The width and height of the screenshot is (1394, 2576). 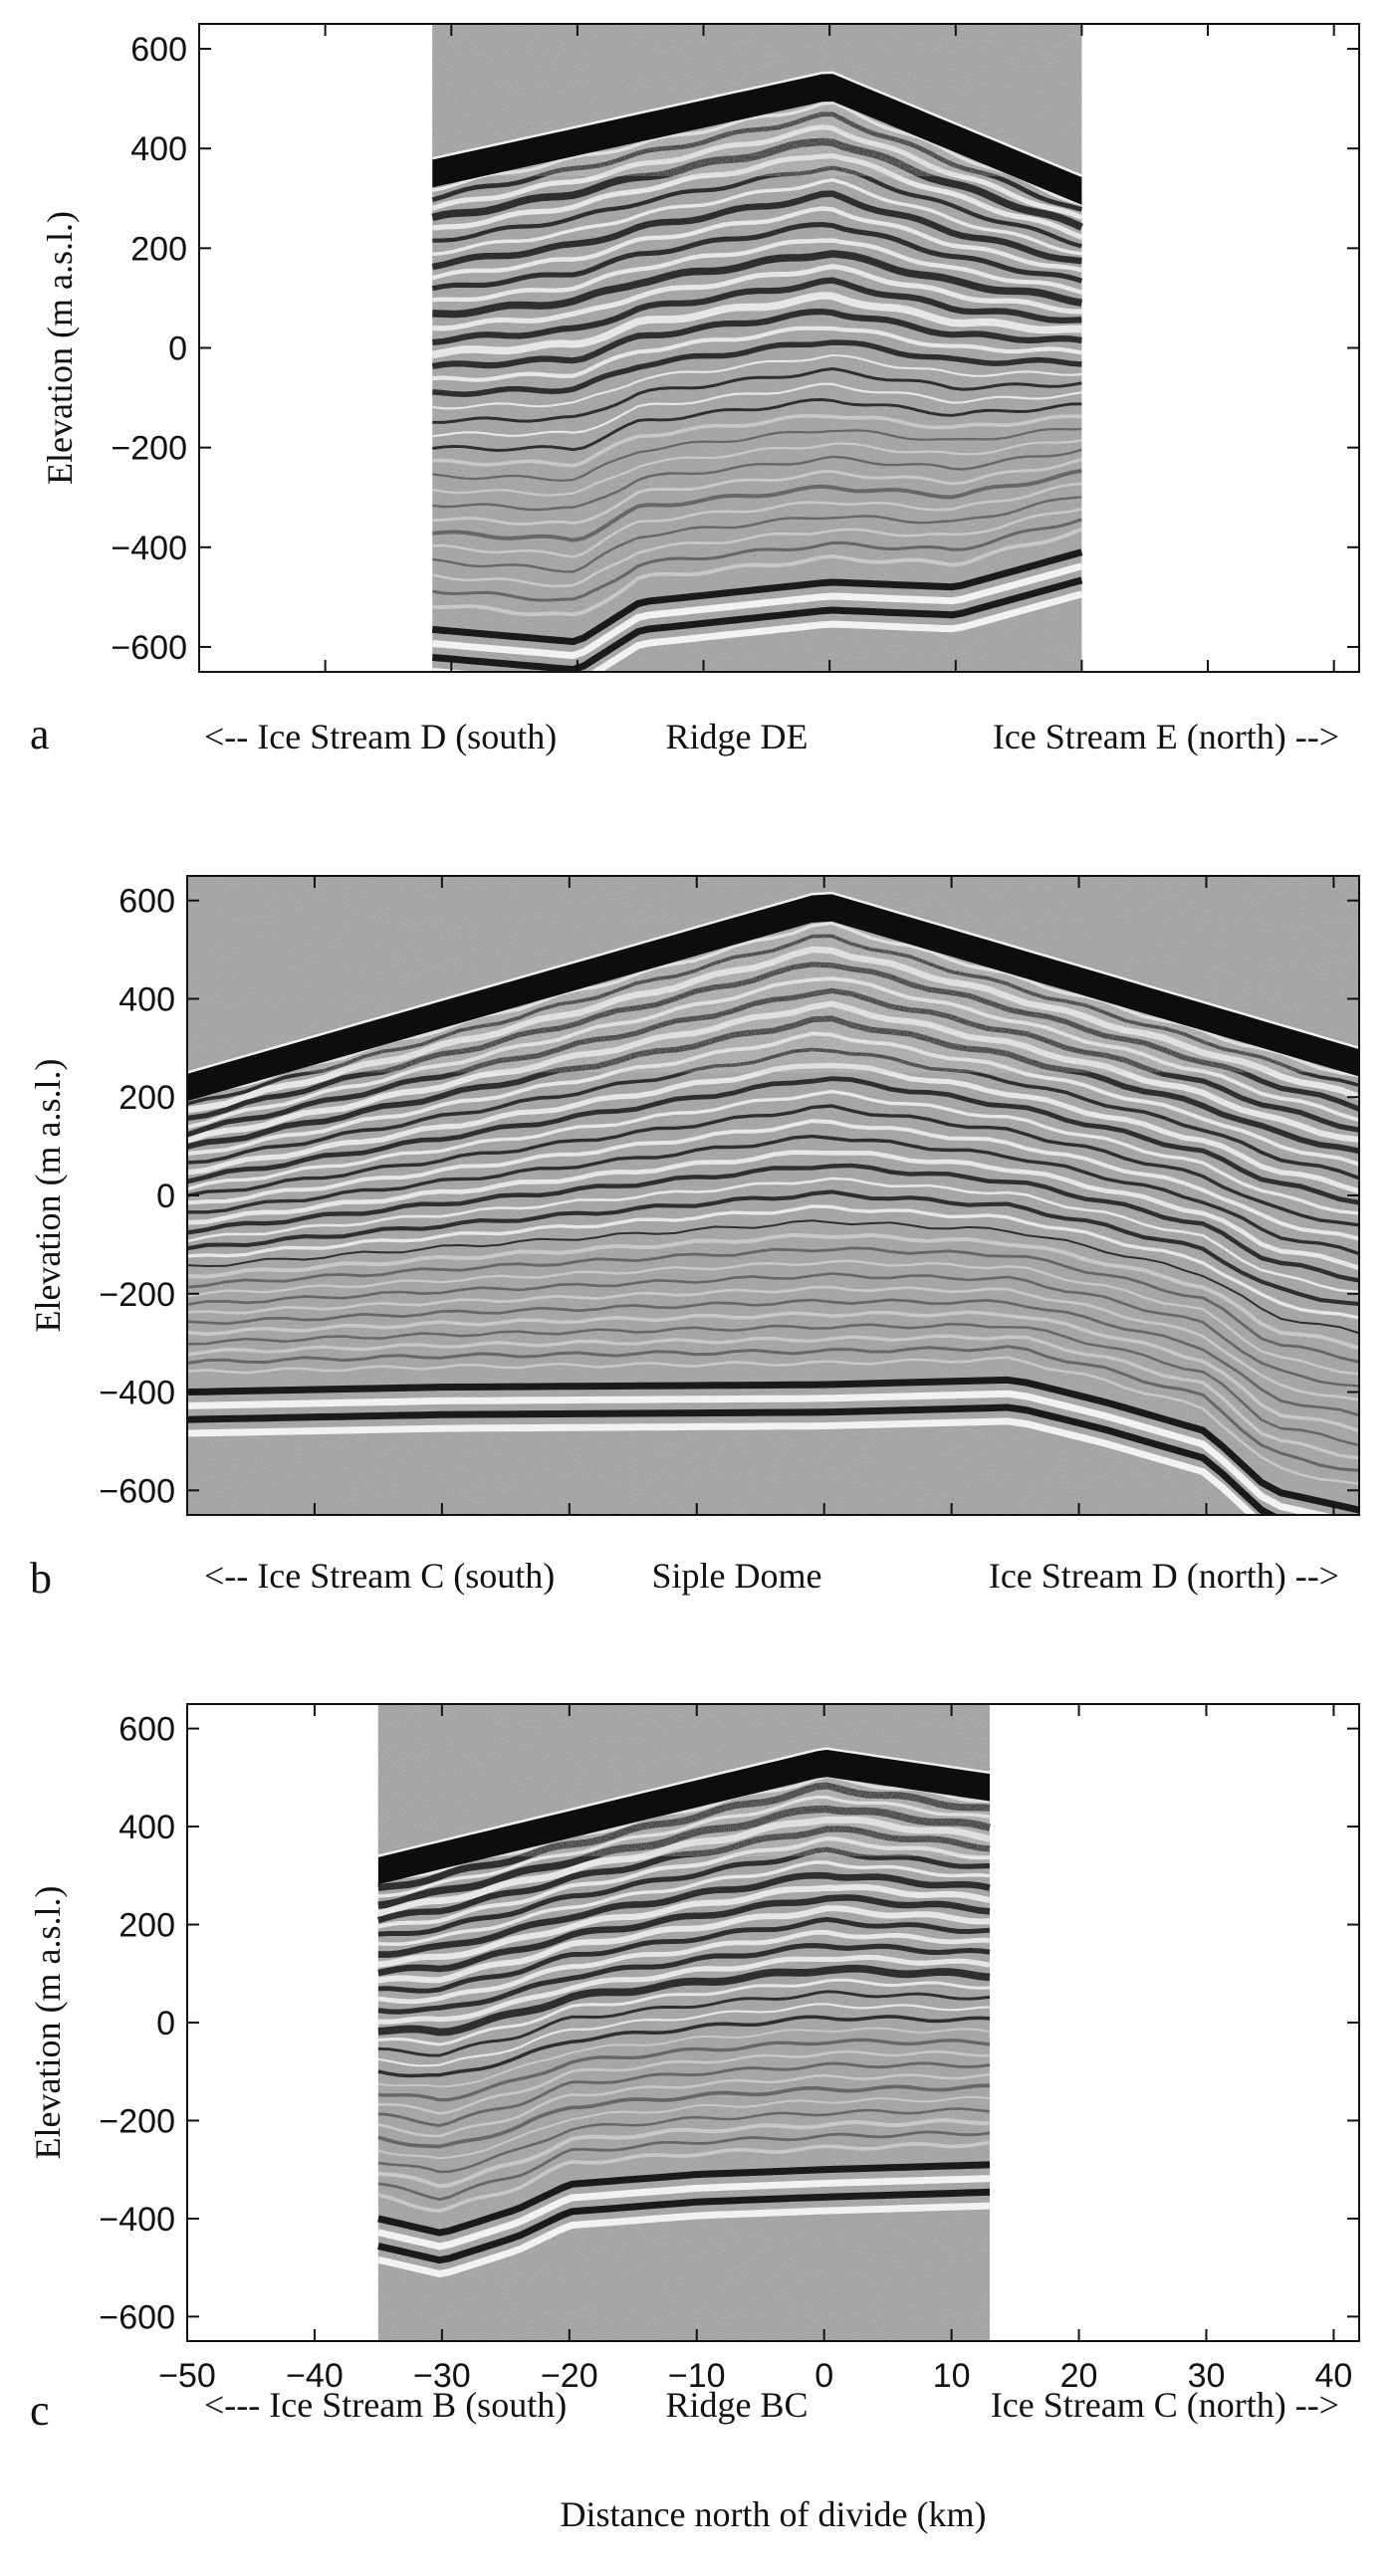 What do you see at coordinates (40, 734) in the screenshot?
I see `panel-letter: a` at bounding box center [40, 734].